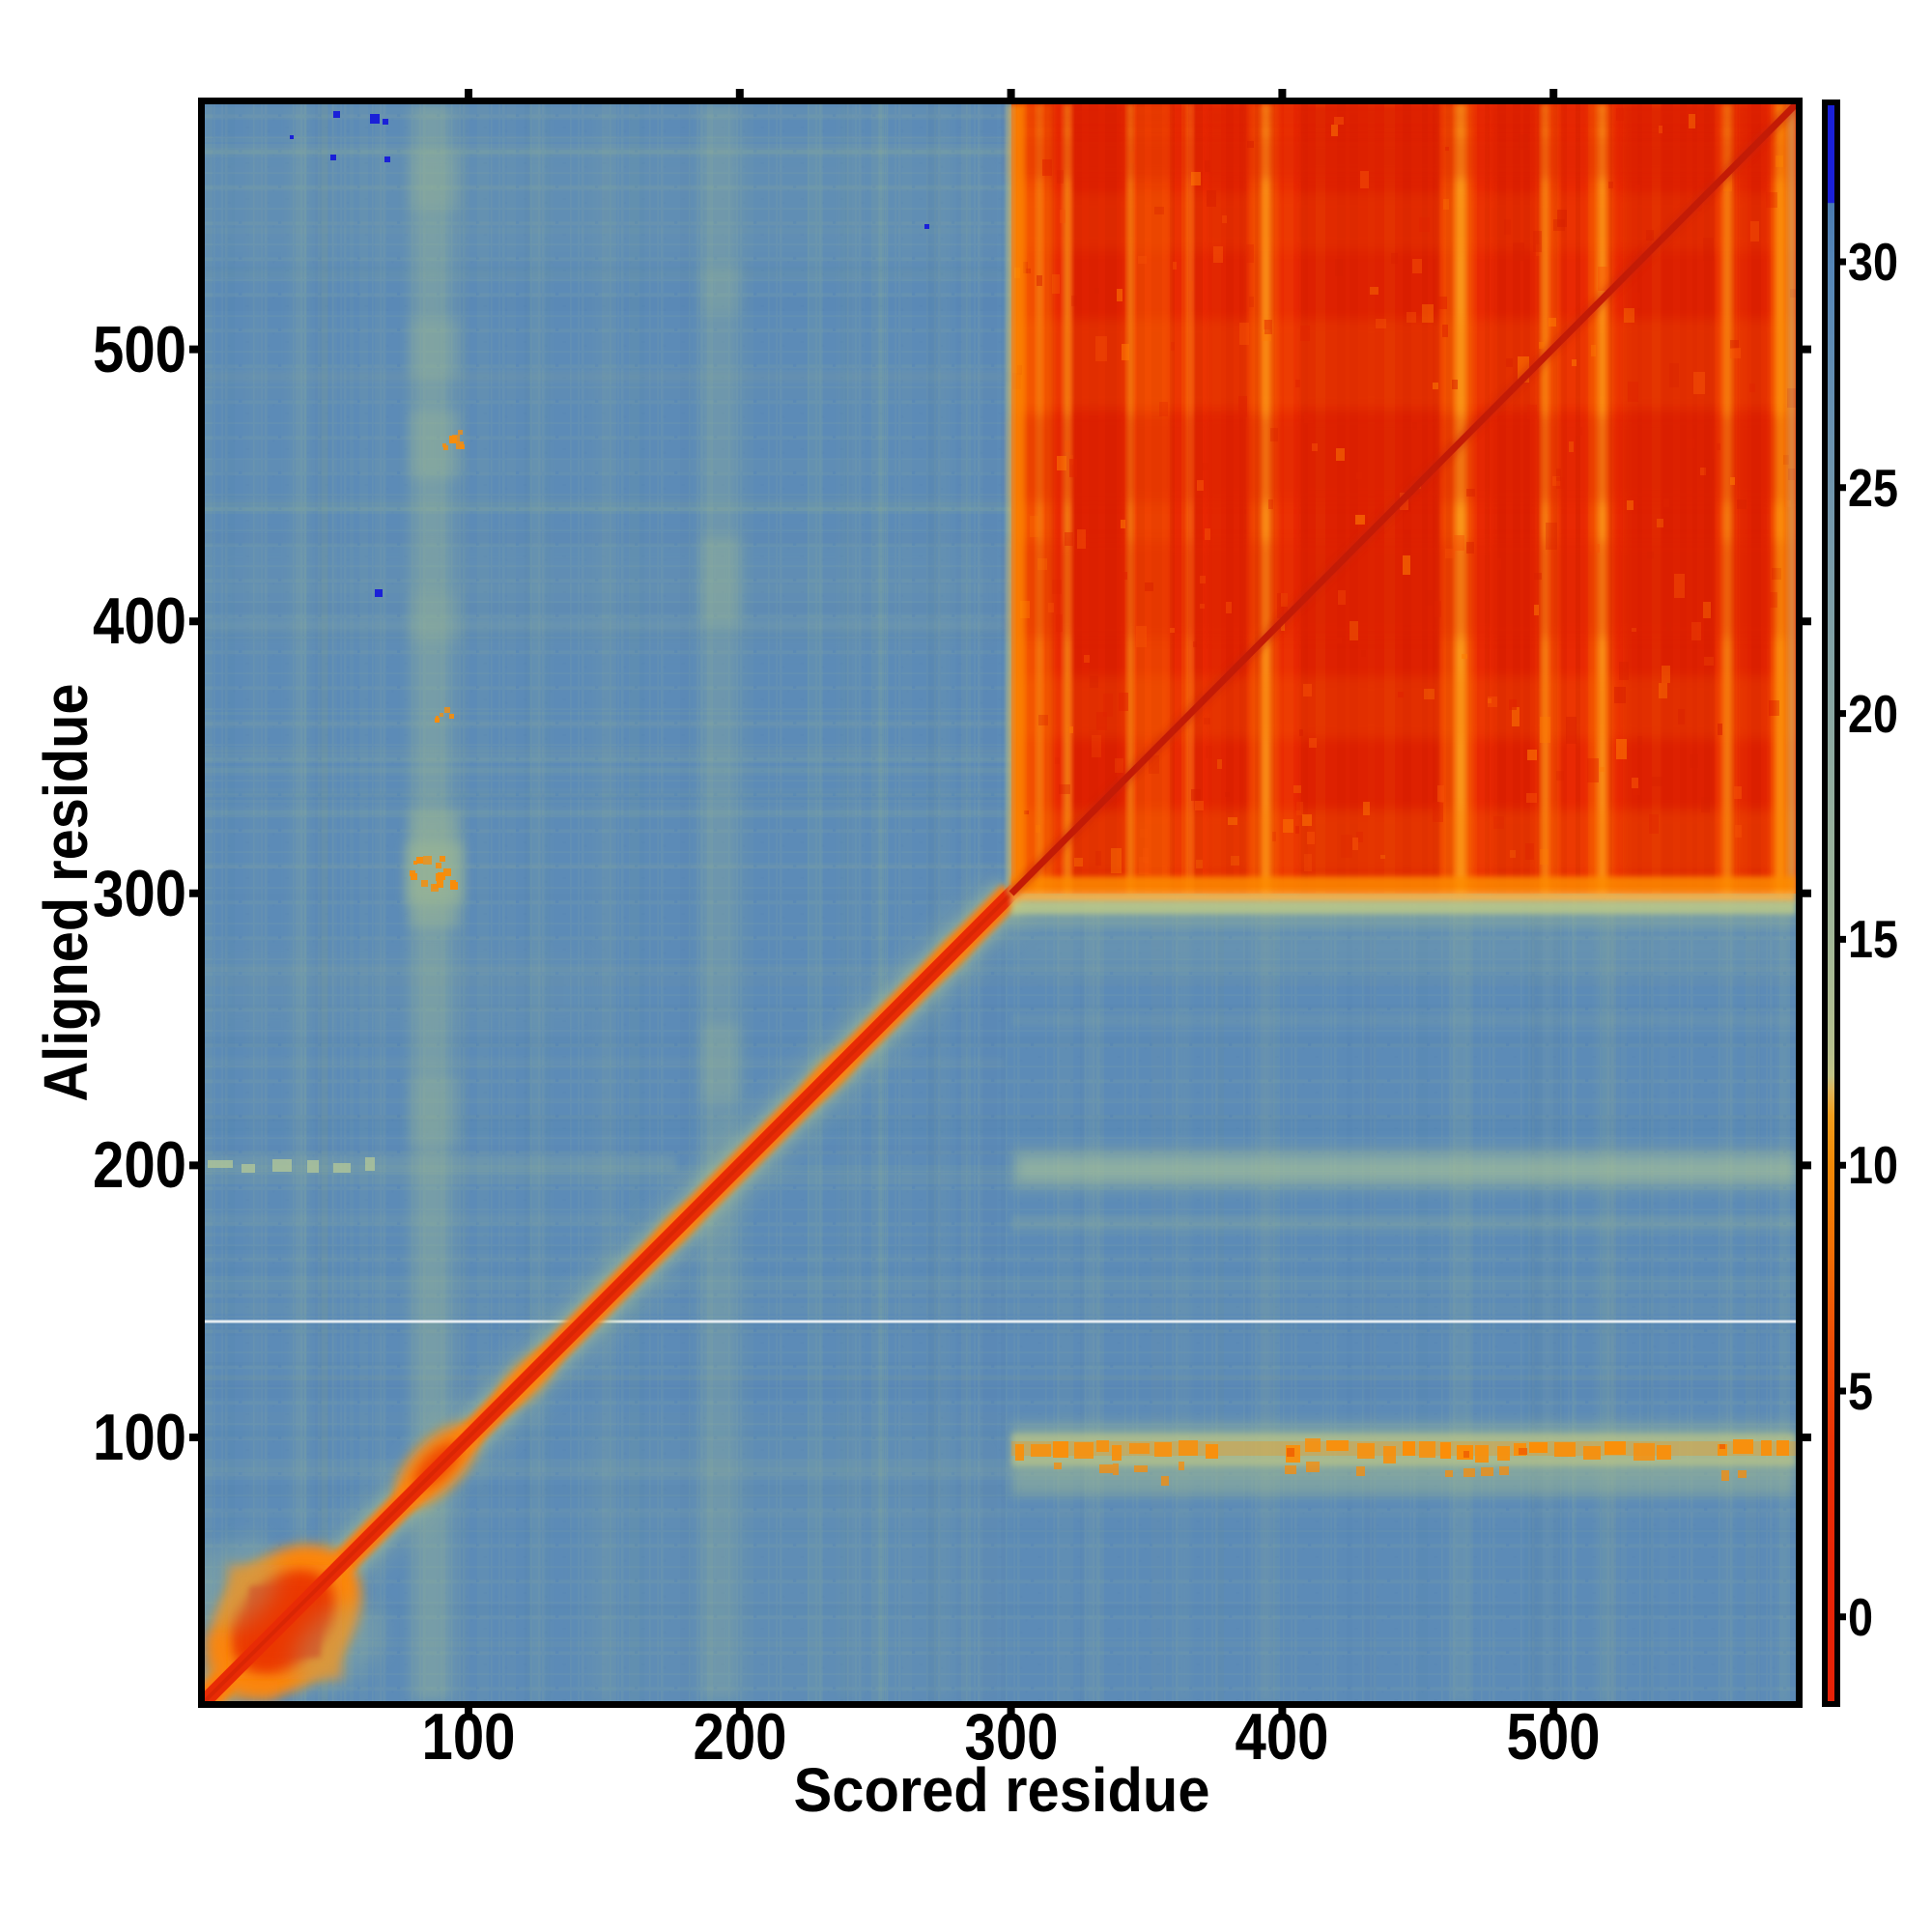 Image resolution: width=1932 pixels, height=1932 pixels. What do you see at coordinates (1860, 1391) in the screenshot?
I see `svg-text: 5` at bounding box center [1860, 1391].